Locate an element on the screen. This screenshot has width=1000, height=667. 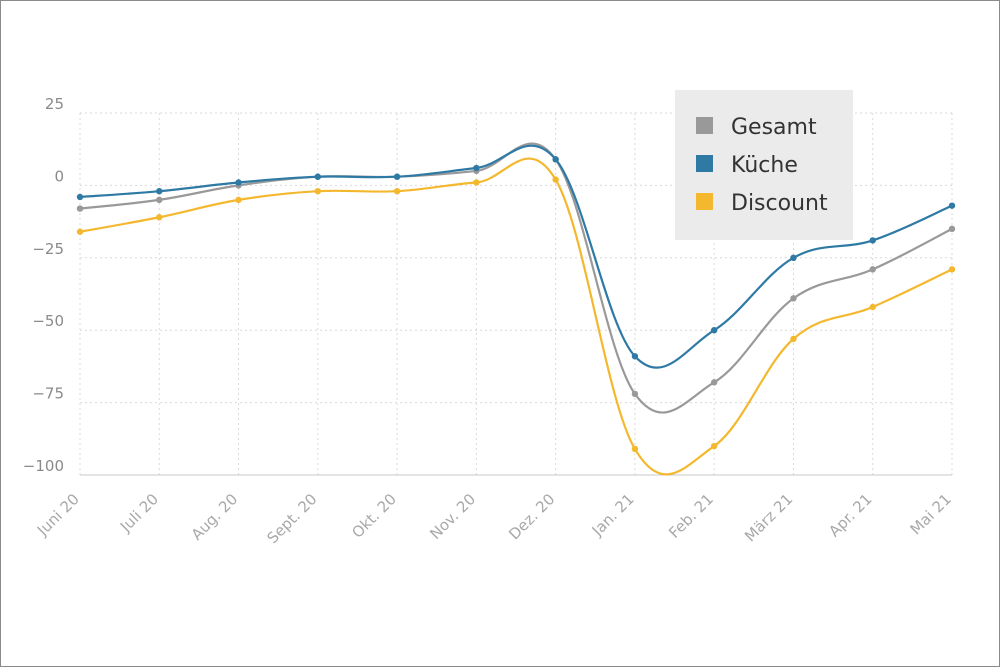
x-tick-label: Juni 20 is located at coordinates (58, 515).